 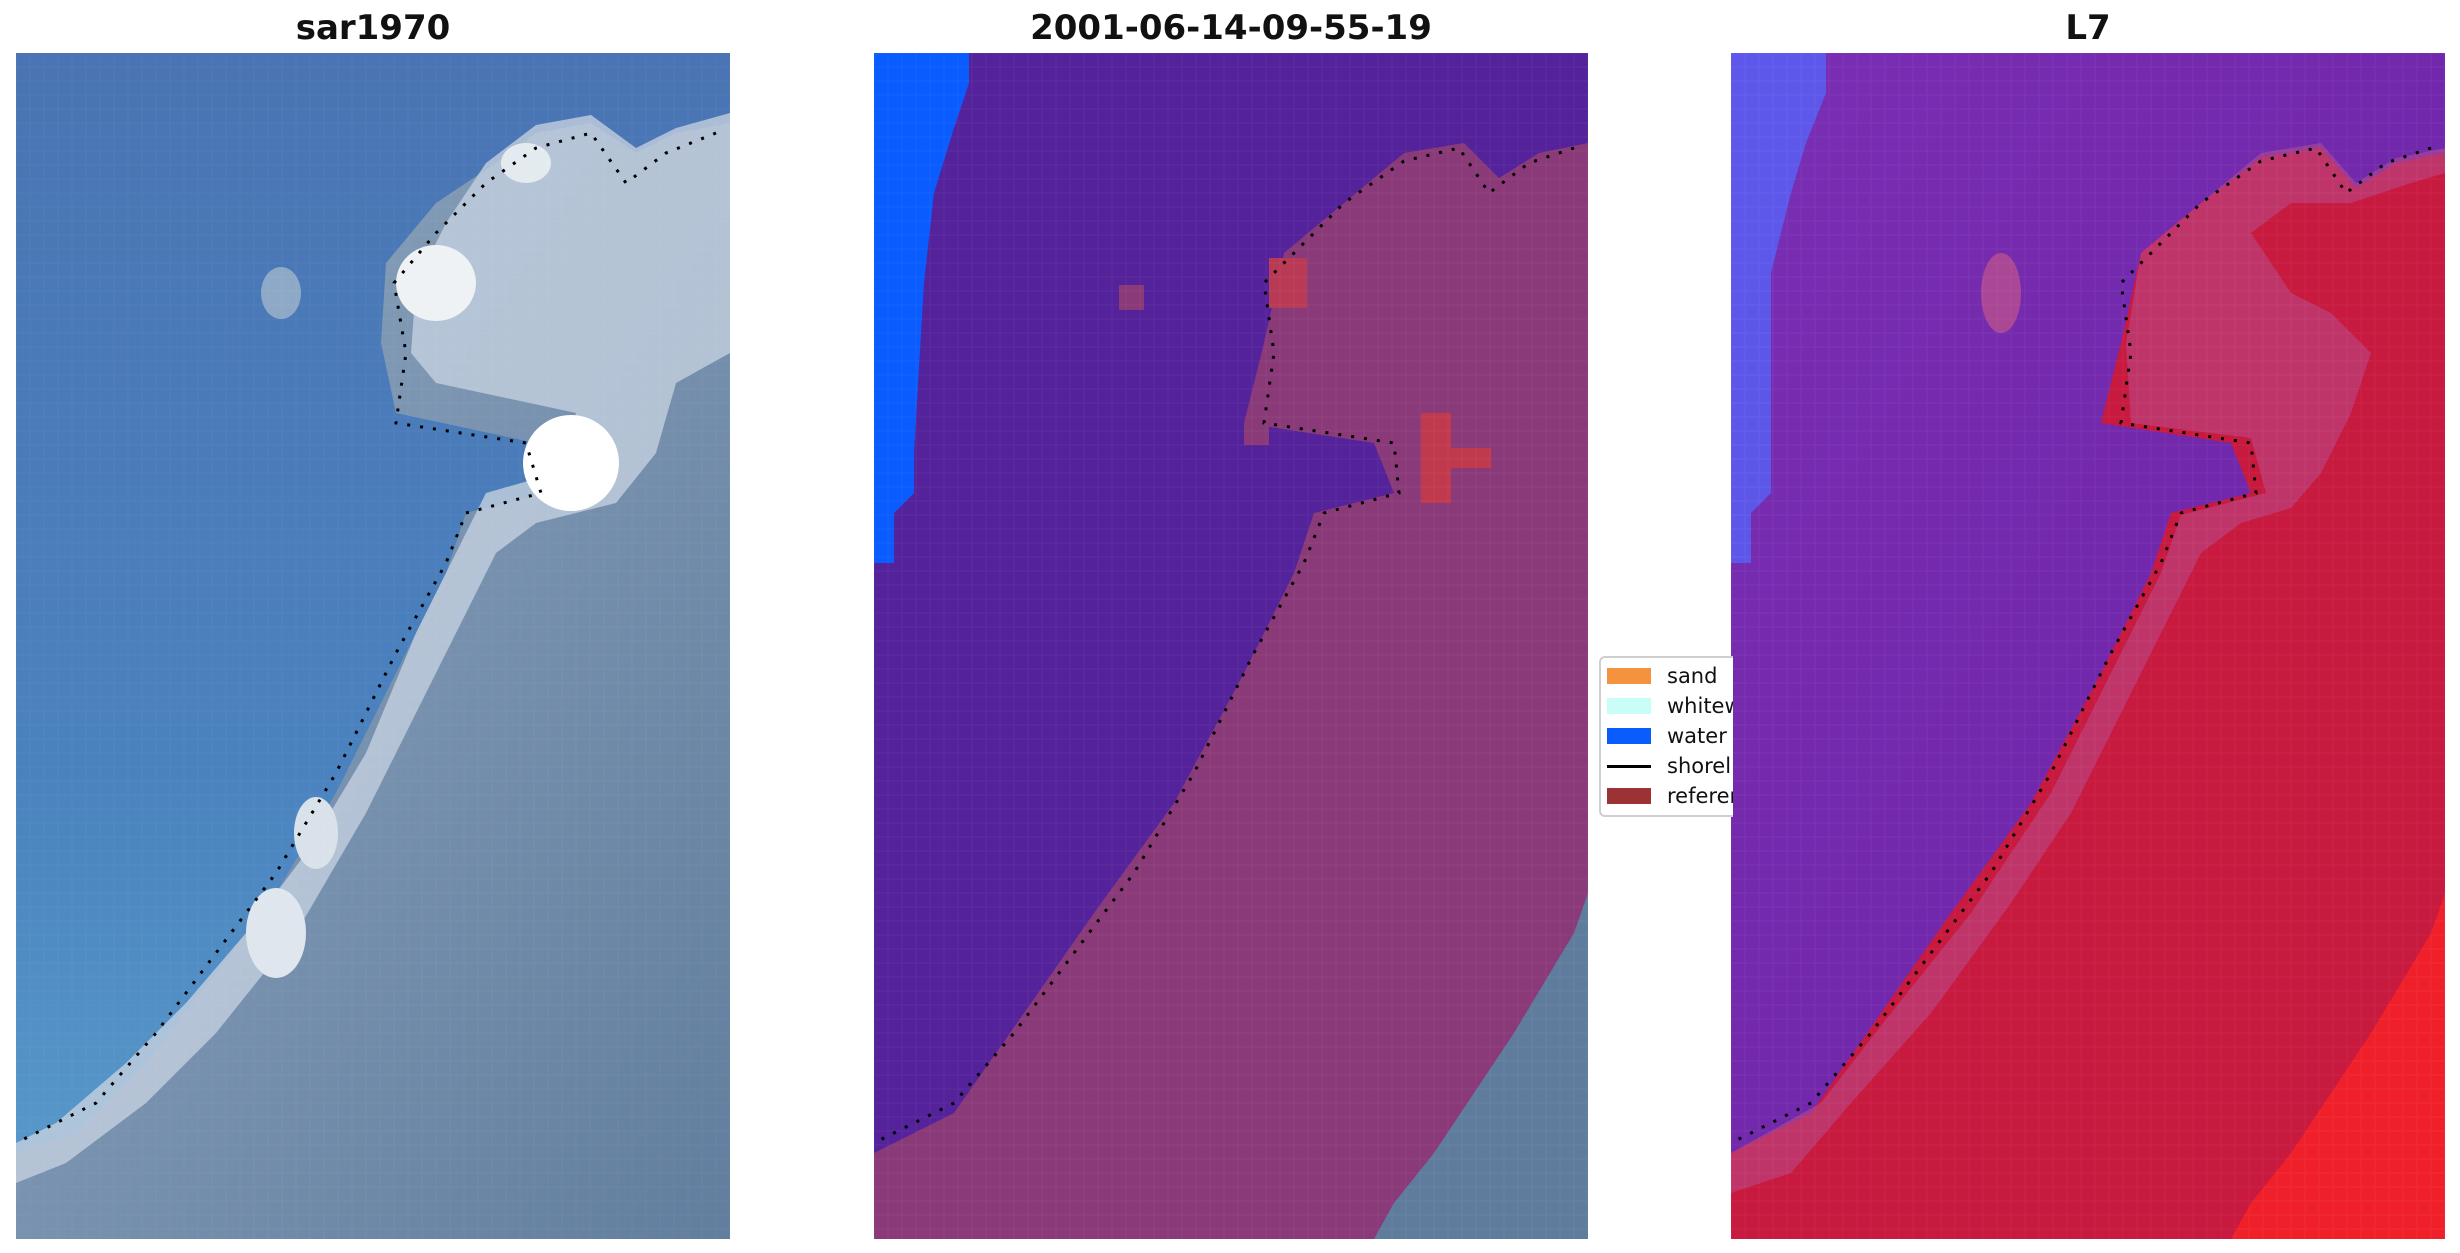 I want to click on legend-item-reference-shoreline: reference shoreline, so click(x=1670, y=796).